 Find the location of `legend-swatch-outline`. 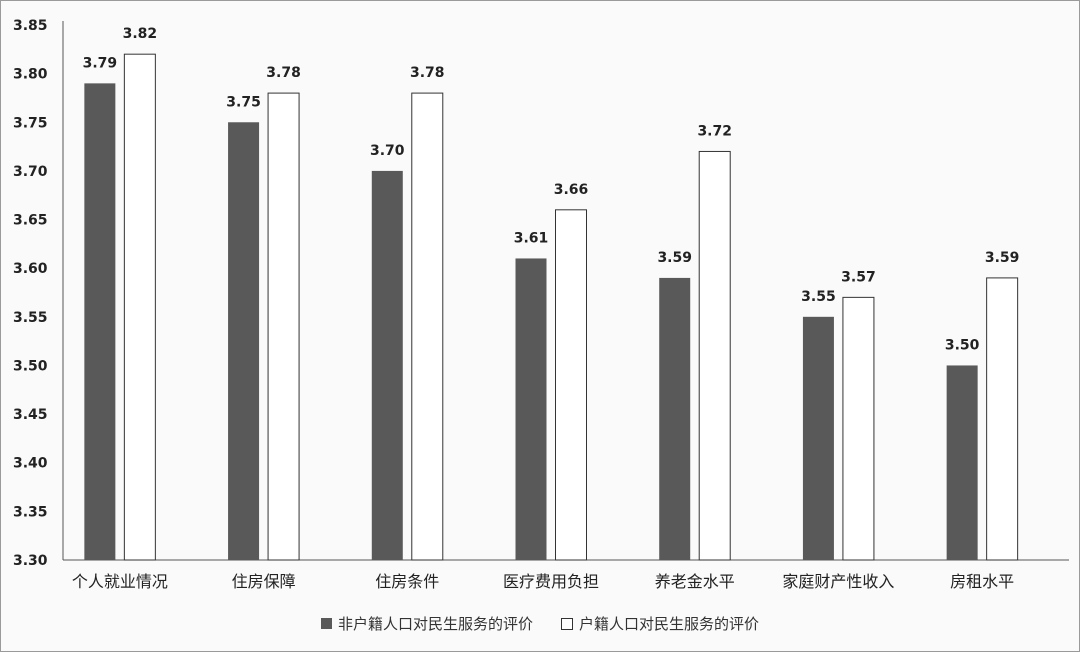

legend-swatch-outline is located at coordinates (567, 623).